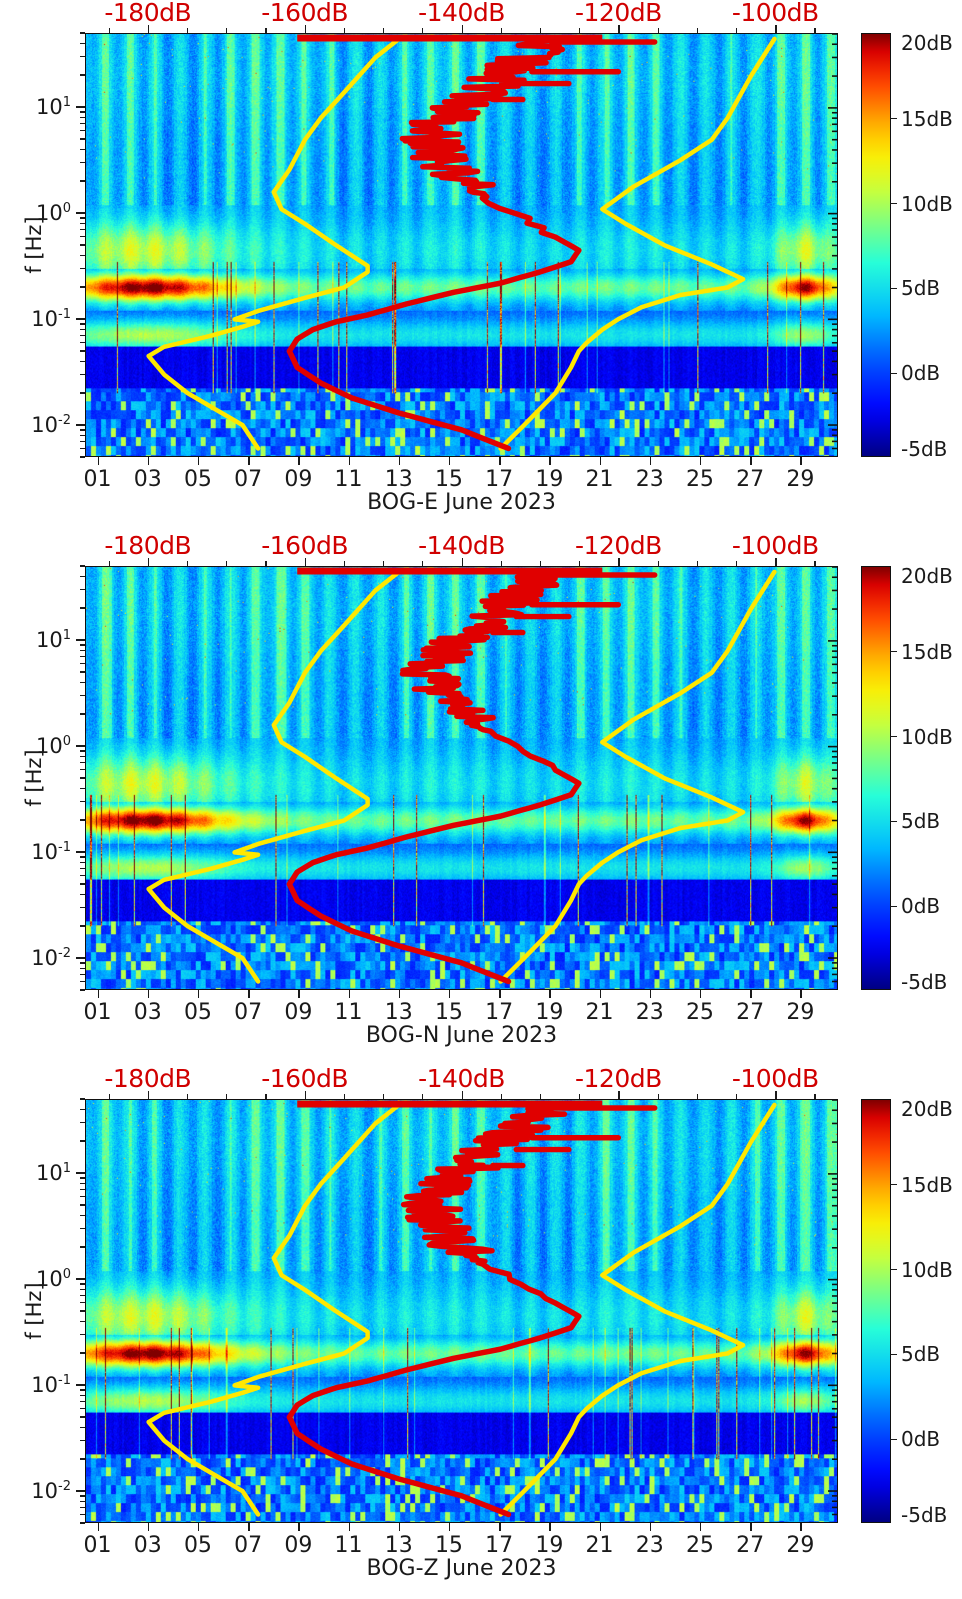 The image size is (962, 1599). What do you see at coordinates (53, 107) in the screenshot?
I see `y-axis-label: 10¹` at bounding box center [53, 107].